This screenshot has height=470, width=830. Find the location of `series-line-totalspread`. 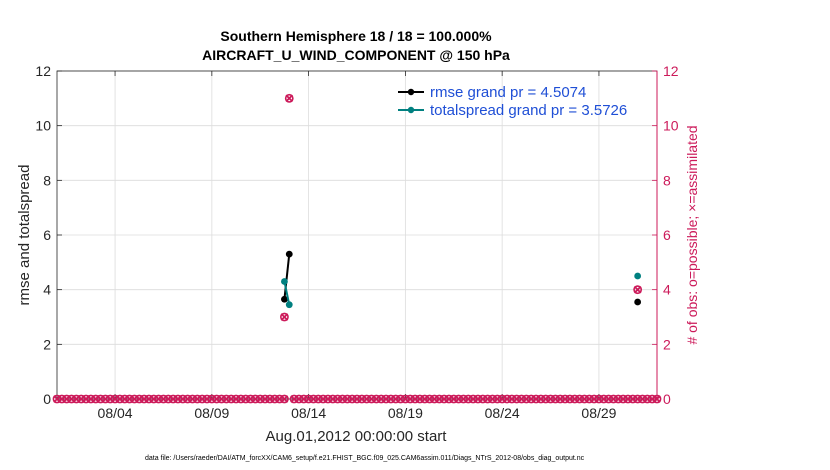

series-line-totalspread is located at coordinates (287, 293).